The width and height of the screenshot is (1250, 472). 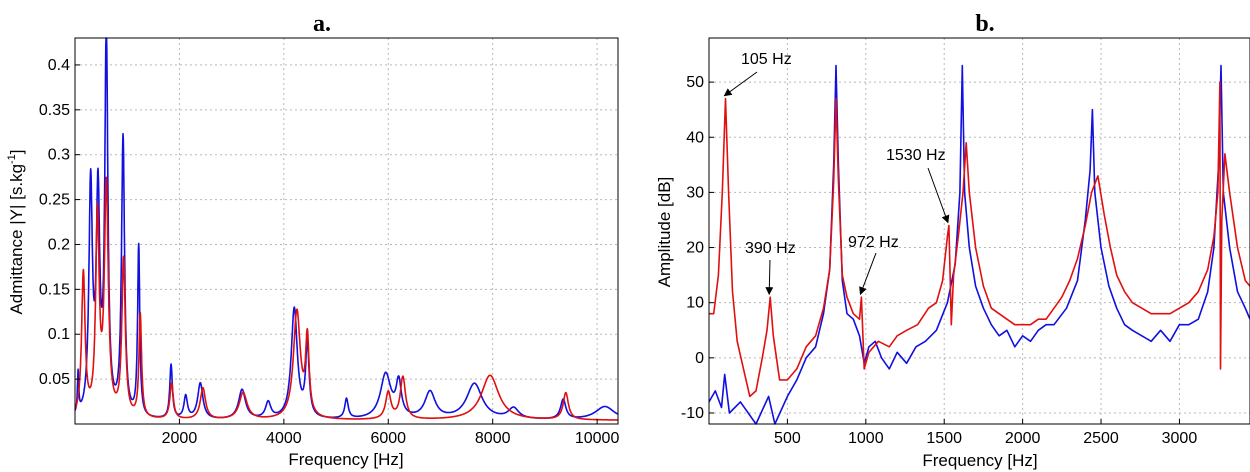 What do you see at coordinates (695, 192) in the screenshot?
I see `y-tick-label: 30` at bounding box center [695, 192].